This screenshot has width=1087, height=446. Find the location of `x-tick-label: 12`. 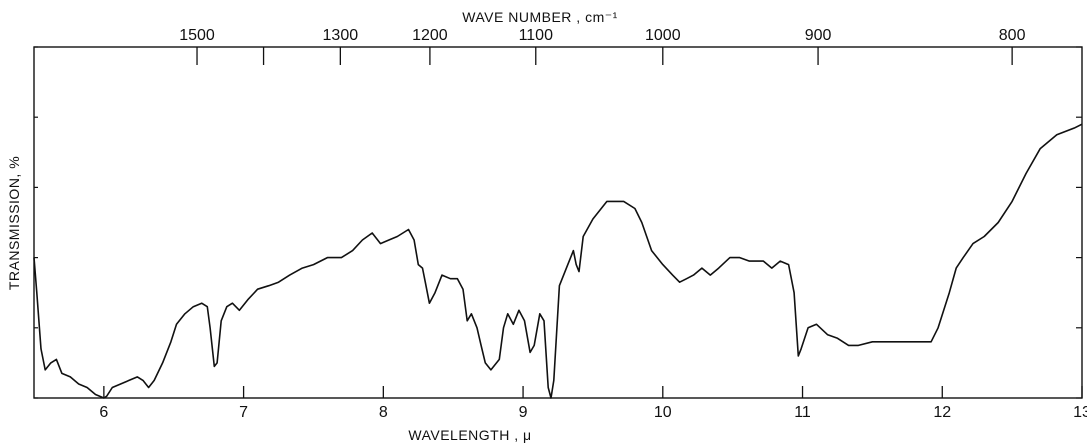

x-tick-label: 12 is located at coordinates (942, 412).